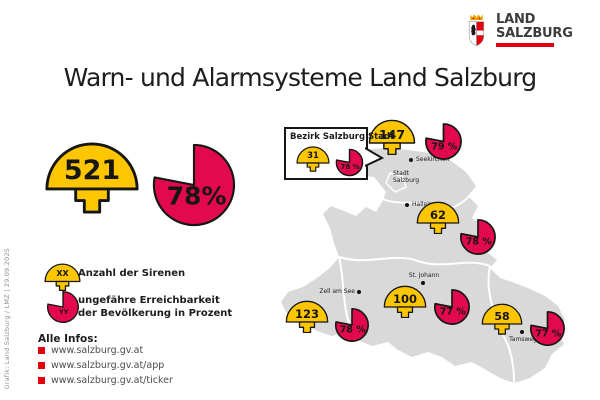 The width and height of the screenshot is (600, 400). Describe the element at coordinates (422, 204) in the screenshot. I see `place-label-hallein: Hallein` at that location.